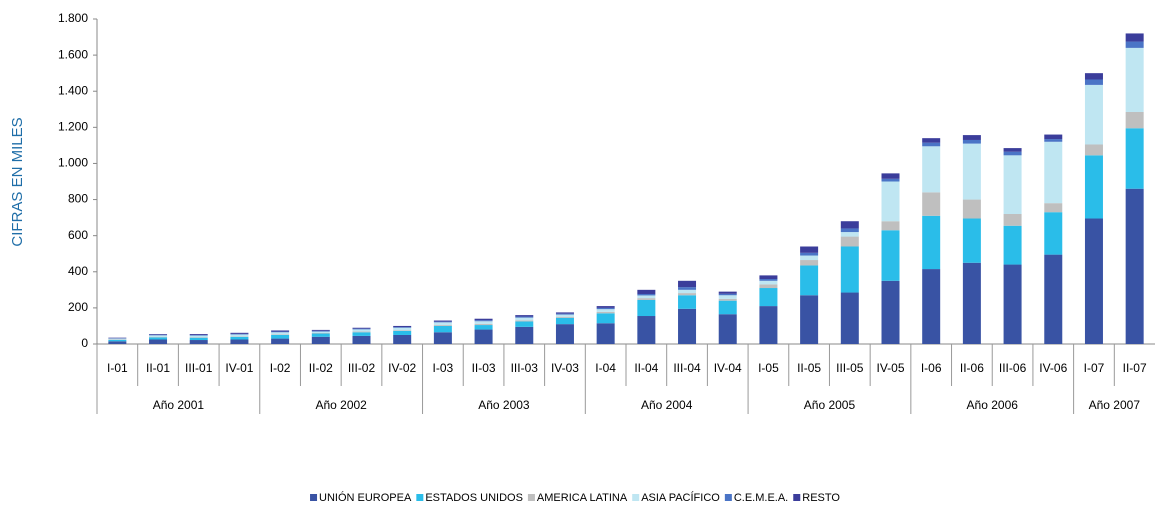  Describe the element at coordinates (78, 199) in the screenshot. I see `y-tick-label: 800` at that location.